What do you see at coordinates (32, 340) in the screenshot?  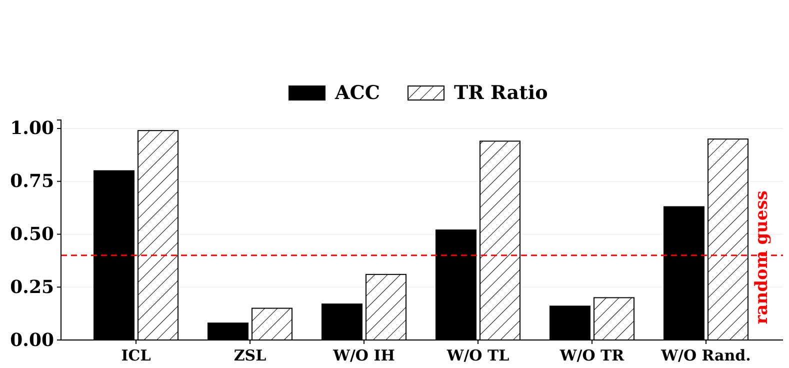 I see `y-tick-label: 0.00` at bounding box center [32, 340].